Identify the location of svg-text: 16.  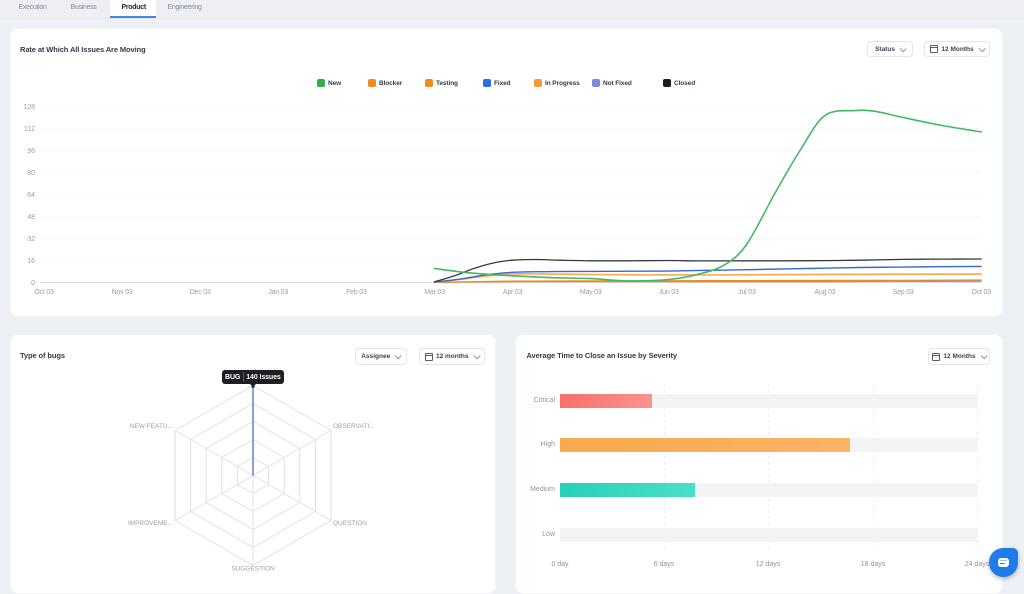
(31, 261).